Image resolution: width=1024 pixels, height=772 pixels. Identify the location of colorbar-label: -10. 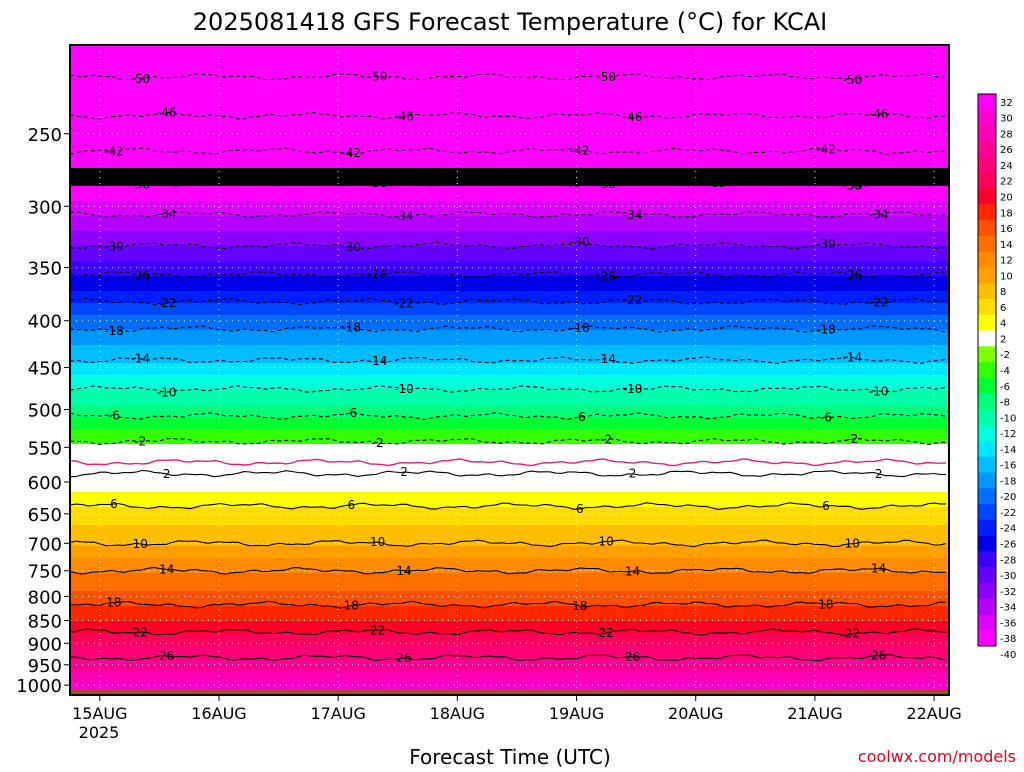
(1008, 418).